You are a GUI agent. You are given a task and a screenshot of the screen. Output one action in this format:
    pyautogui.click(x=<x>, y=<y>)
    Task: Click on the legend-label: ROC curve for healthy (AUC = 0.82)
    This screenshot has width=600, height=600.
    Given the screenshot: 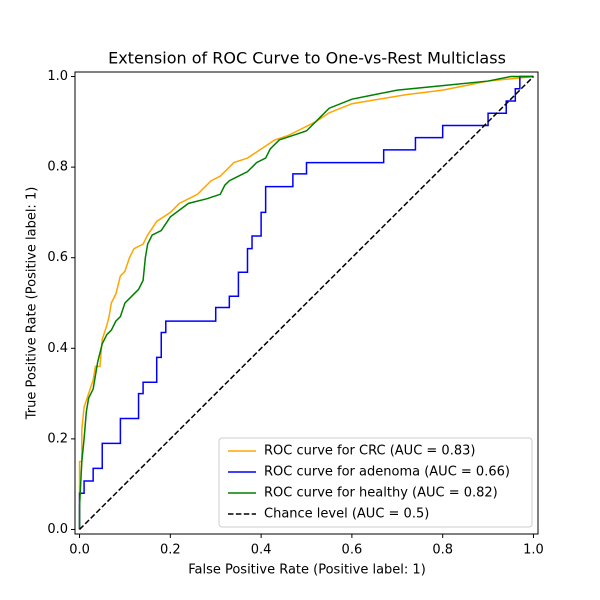 What is the action you would take?
    pyautogui.click(x=381, y=493)
    